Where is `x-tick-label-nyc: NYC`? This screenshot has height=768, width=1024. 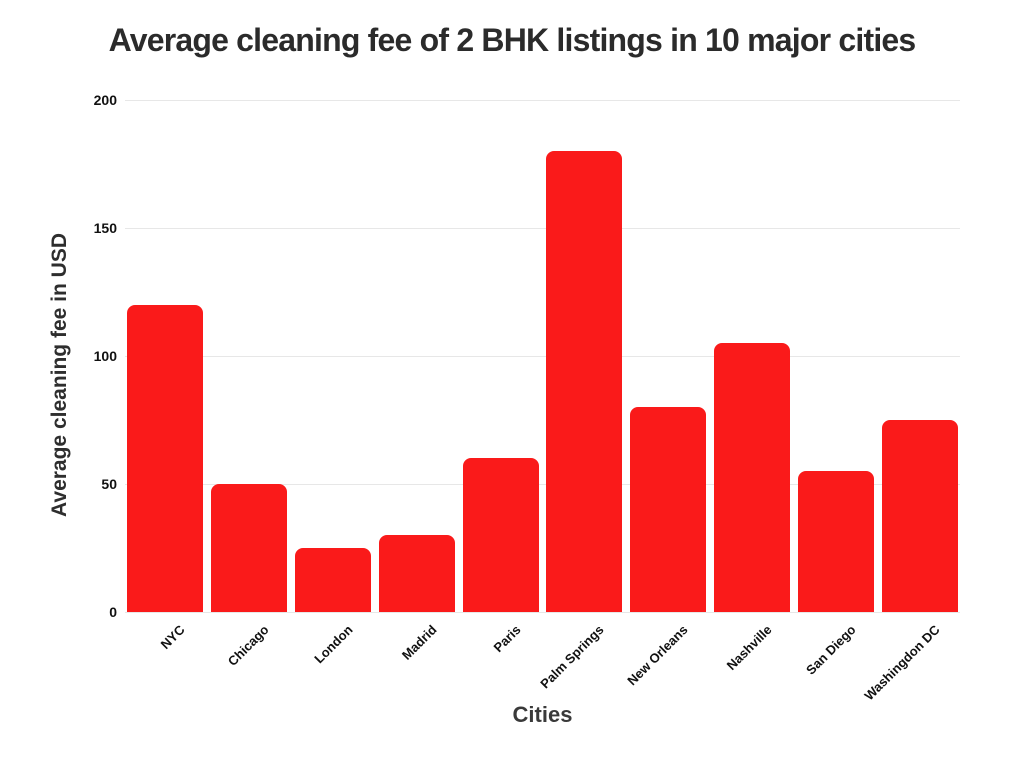
x-tick-label-nyc: NYC is located at coordinates (172, 637).